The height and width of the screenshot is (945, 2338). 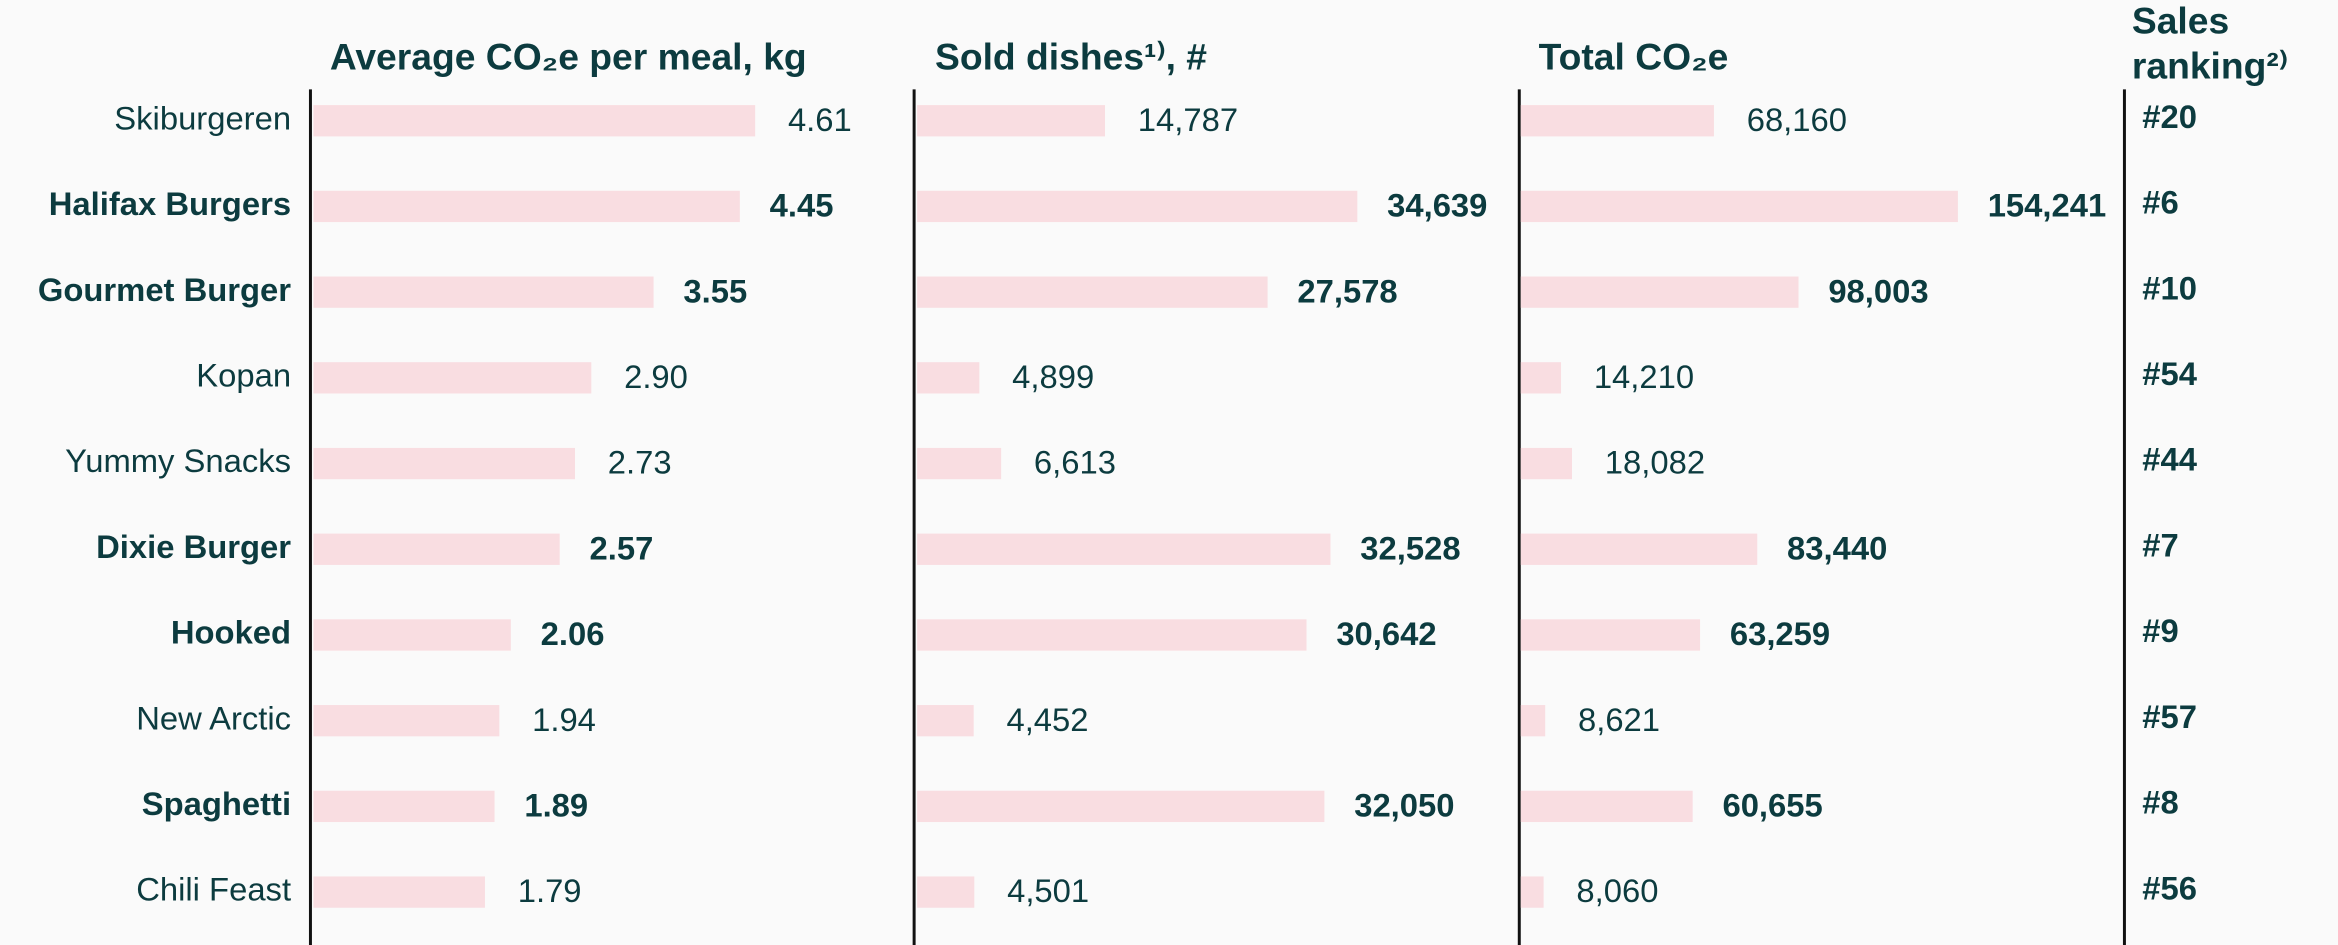 What do you see at coordinates (2169, 459) in the screenshot?
I see `ranking-label: #44` at bounding box center [2169, 459].